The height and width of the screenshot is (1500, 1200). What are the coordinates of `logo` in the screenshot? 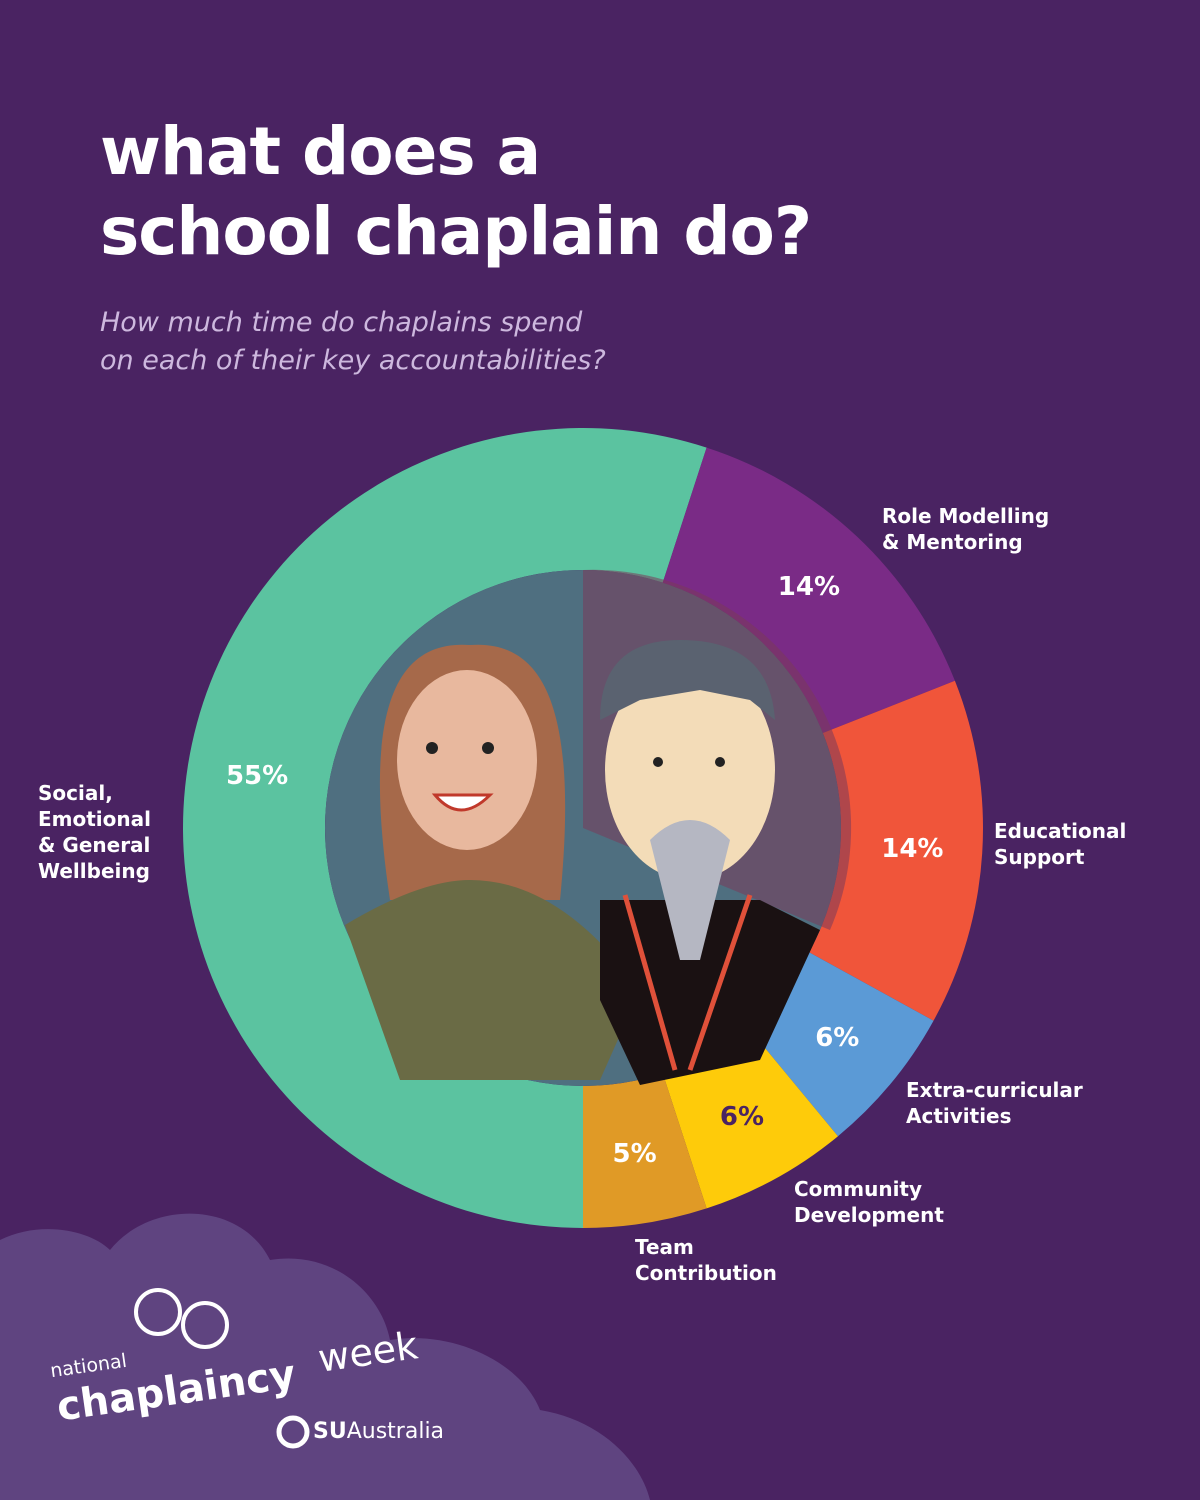 It's located at (222, 1368).